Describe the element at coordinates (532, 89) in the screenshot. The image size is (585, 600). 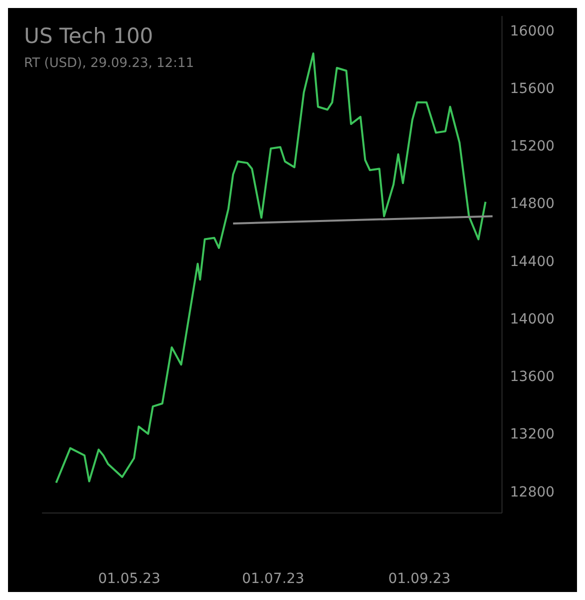
I see `y-tick-label: 15600` at that location.